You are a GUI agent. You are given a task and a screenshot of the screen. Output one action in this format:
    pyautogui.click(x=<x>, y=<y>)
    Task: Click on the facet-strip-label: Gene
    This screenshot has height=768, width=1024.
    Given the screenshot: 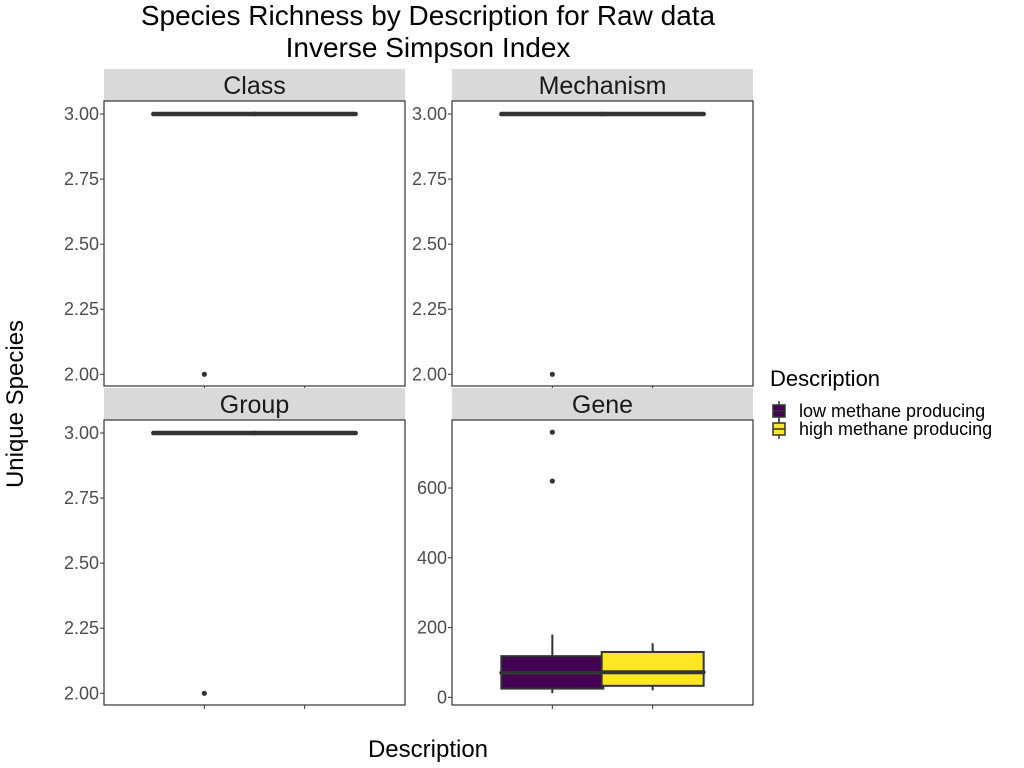 What is the action you would take?
    pyautogui.click(x=602, y=405)
    